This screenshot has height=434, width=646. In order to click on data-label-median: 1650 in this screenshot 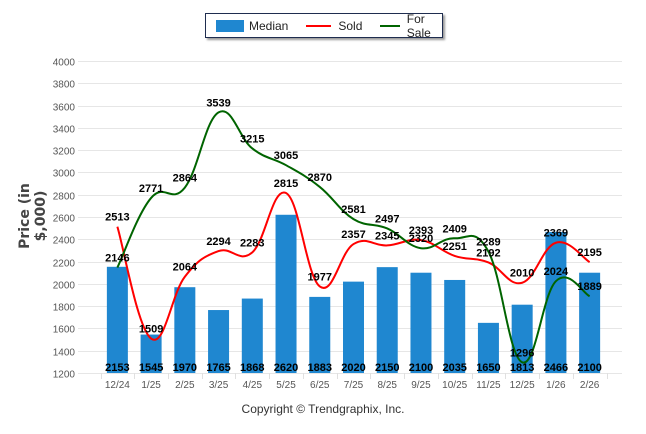, I will do `click(488, 368)`.